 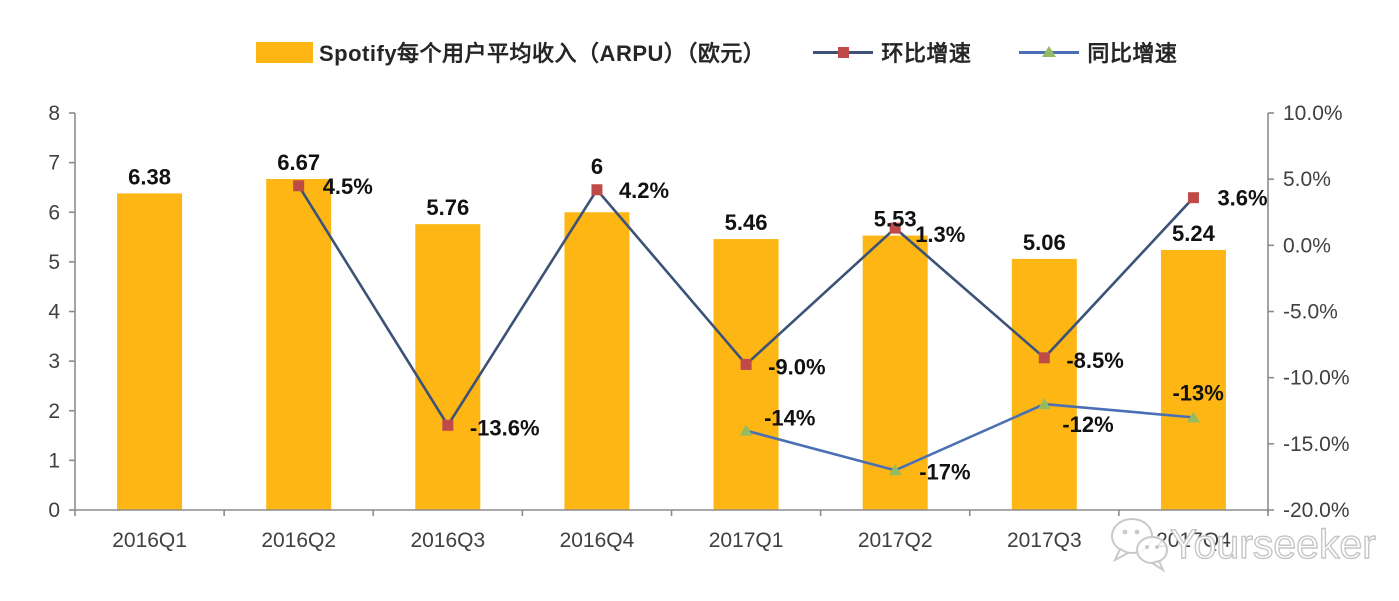 I want to click on bar-2016Q1, so click(x=150, y=351).